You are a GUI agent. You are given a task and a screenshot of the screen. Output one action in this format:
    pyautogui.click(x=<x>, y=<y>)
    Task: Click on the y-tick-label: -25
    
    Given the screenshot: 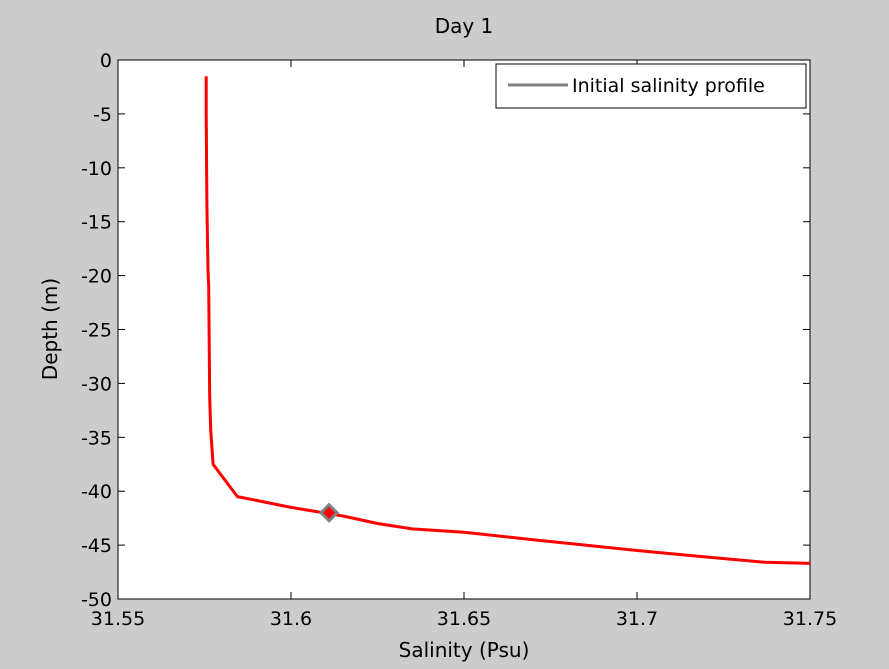 What is the action you would take?
    pyautogui.click(x=96, y=331)
    